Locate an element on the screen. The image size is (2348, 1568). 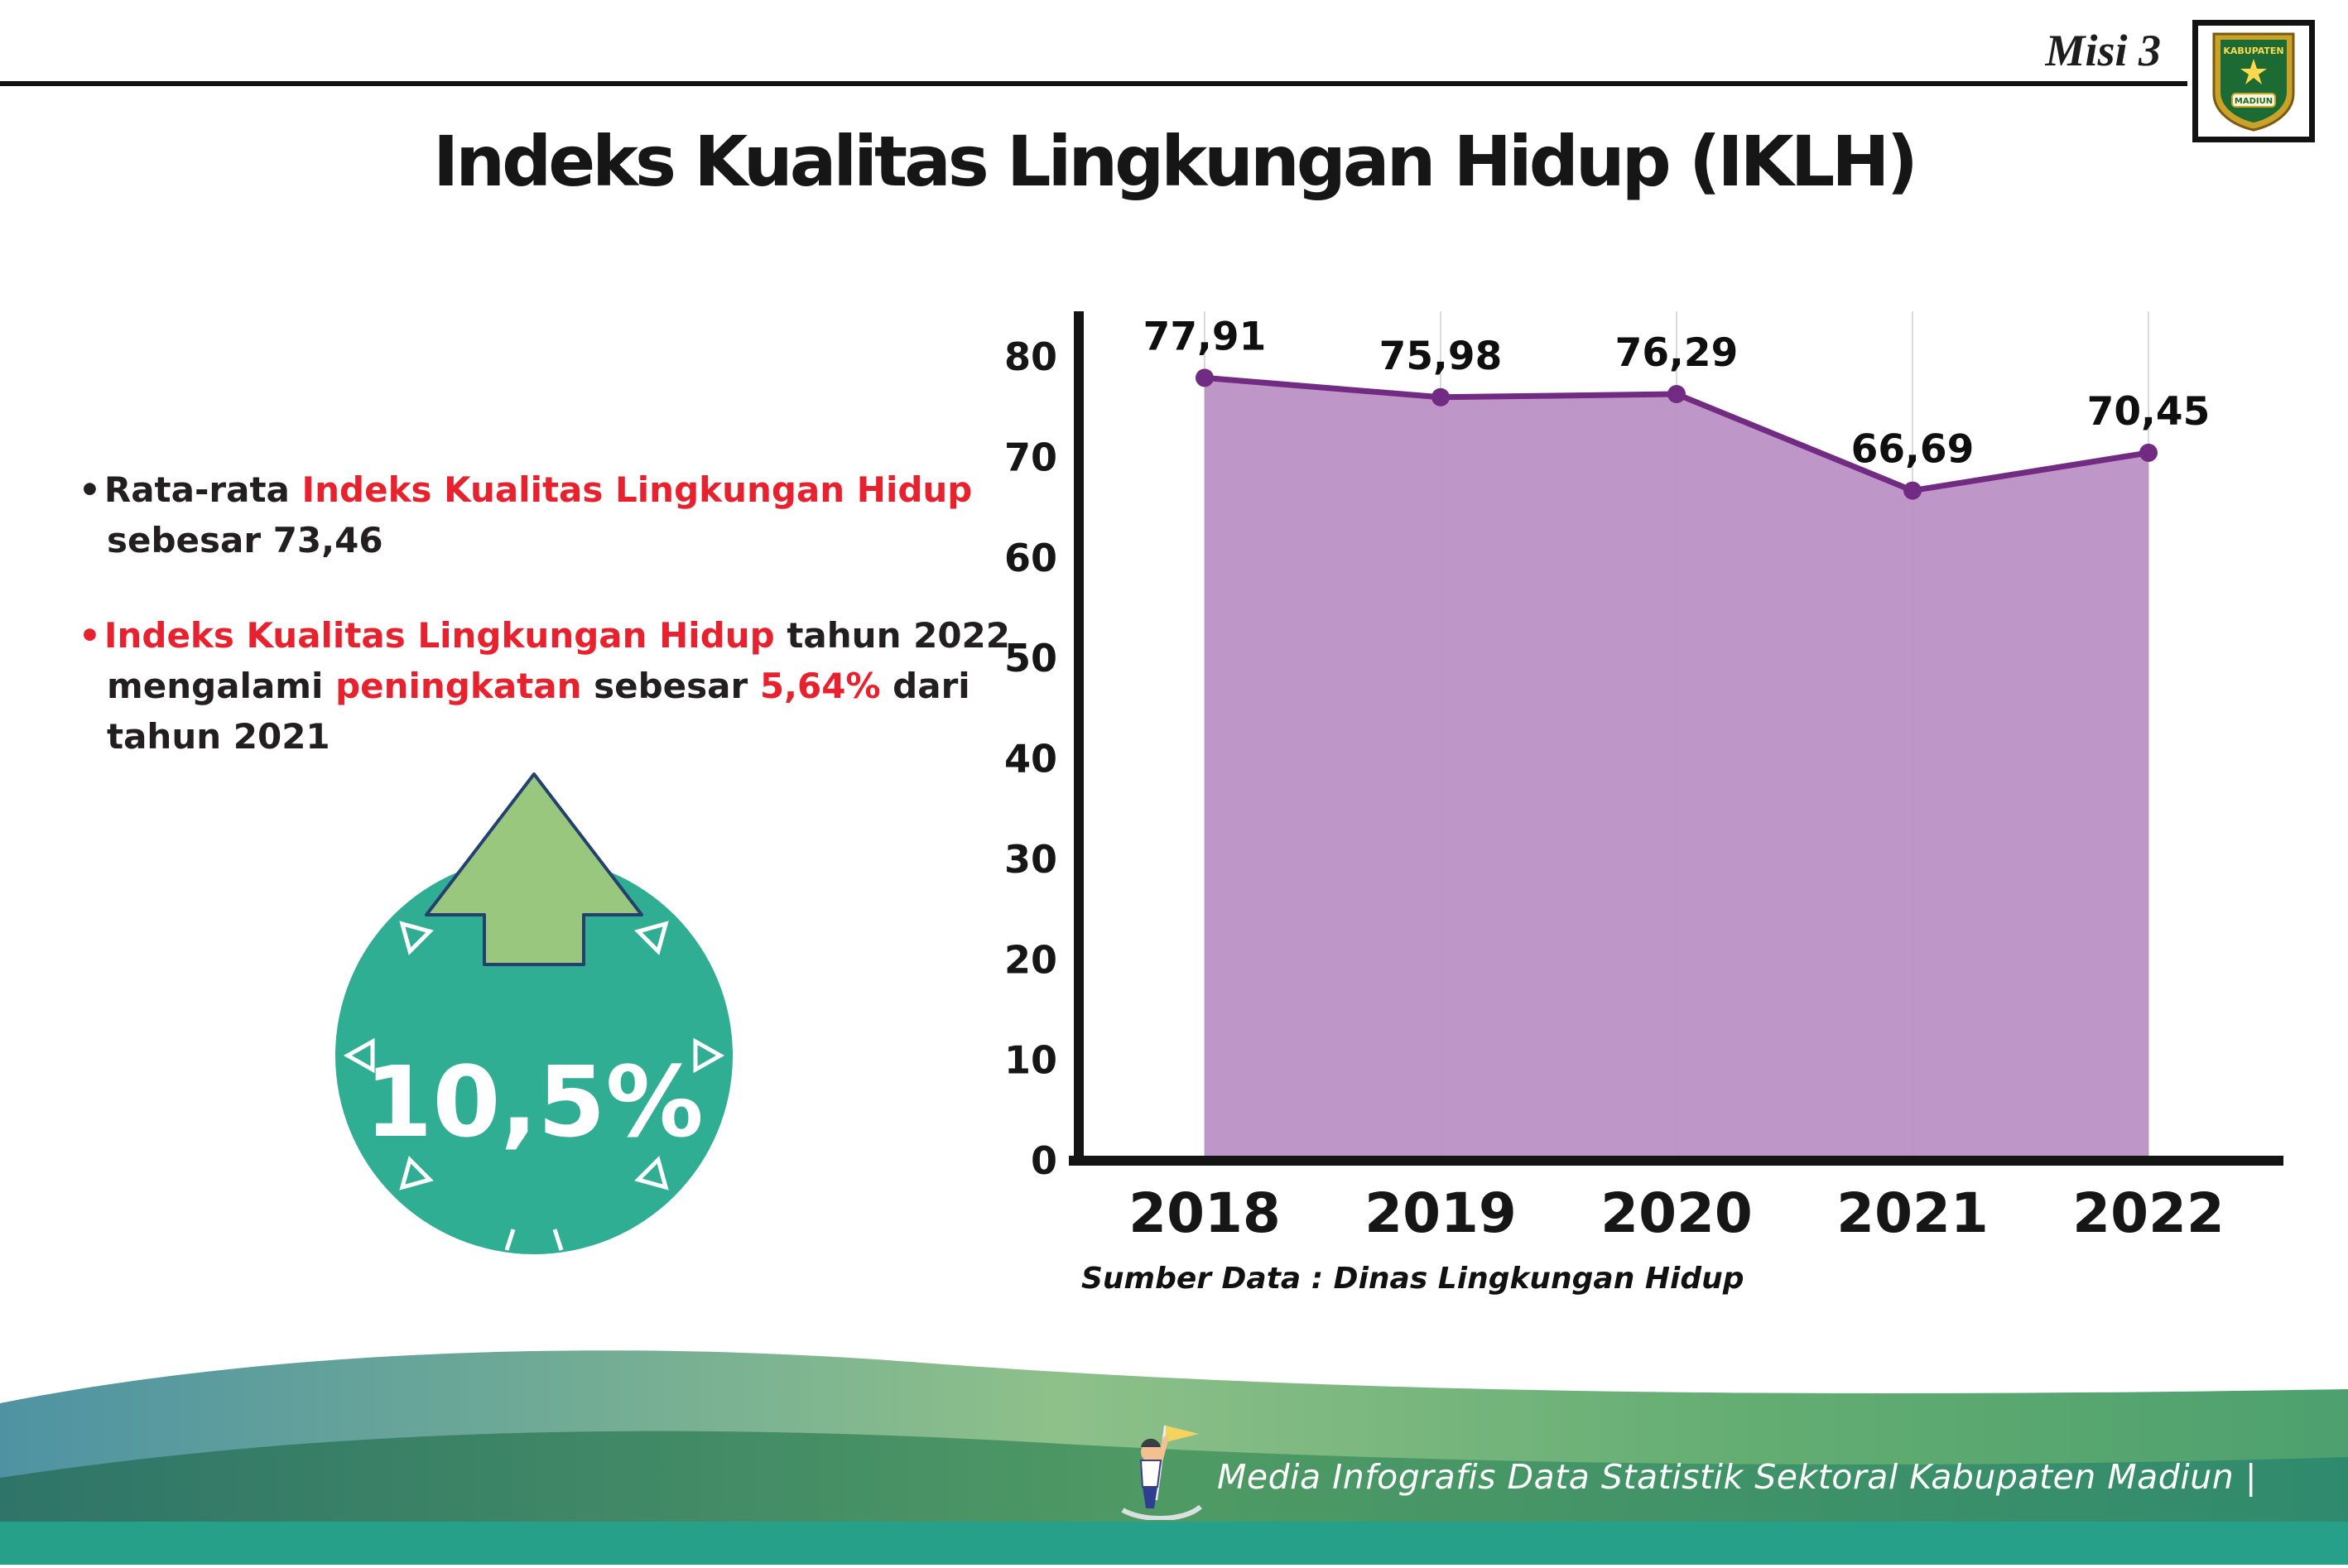
svg-text: 0 is located at coordinates (1044, 1160).